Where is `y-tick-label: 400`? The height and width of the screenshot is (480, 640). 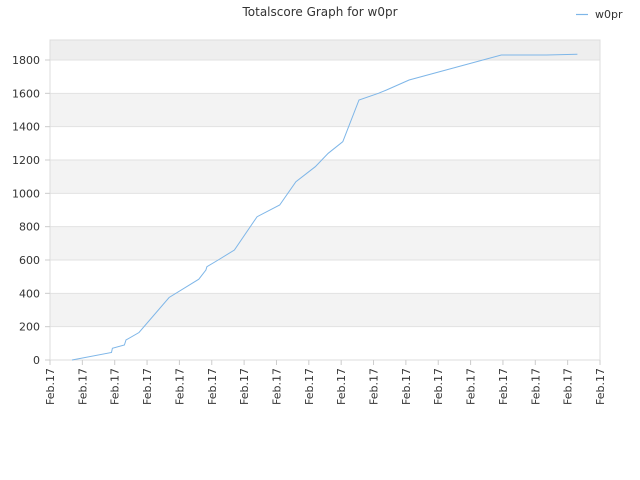
y-tick-label: 400 is located at coordinates (29, 293).